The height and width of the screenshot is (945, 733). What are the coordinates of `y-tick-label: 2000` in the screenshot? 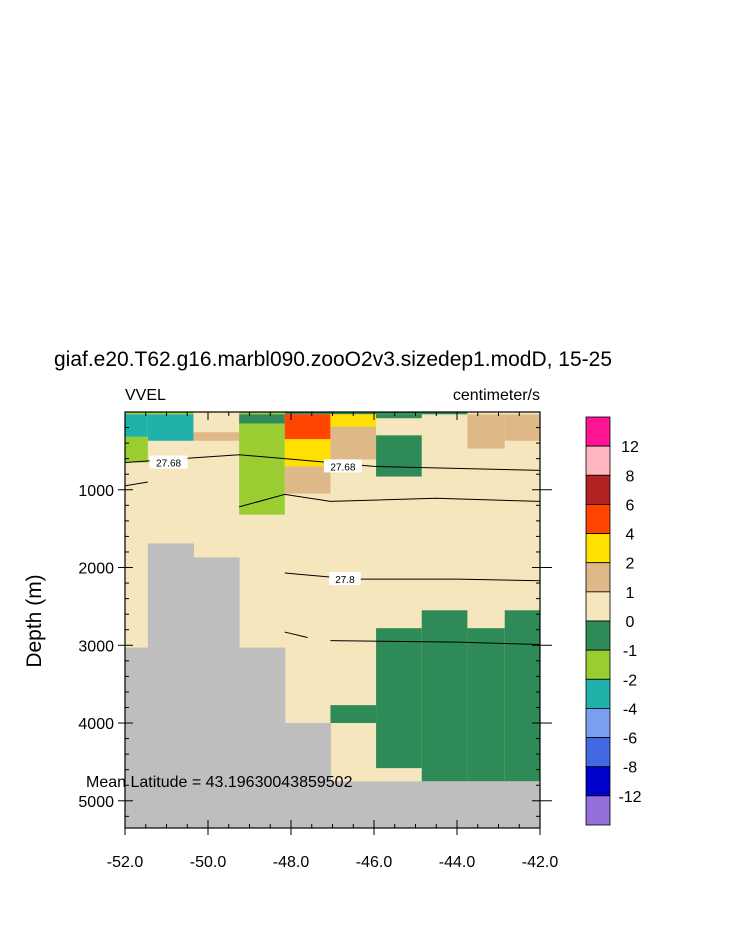 It's located at (96, 569).